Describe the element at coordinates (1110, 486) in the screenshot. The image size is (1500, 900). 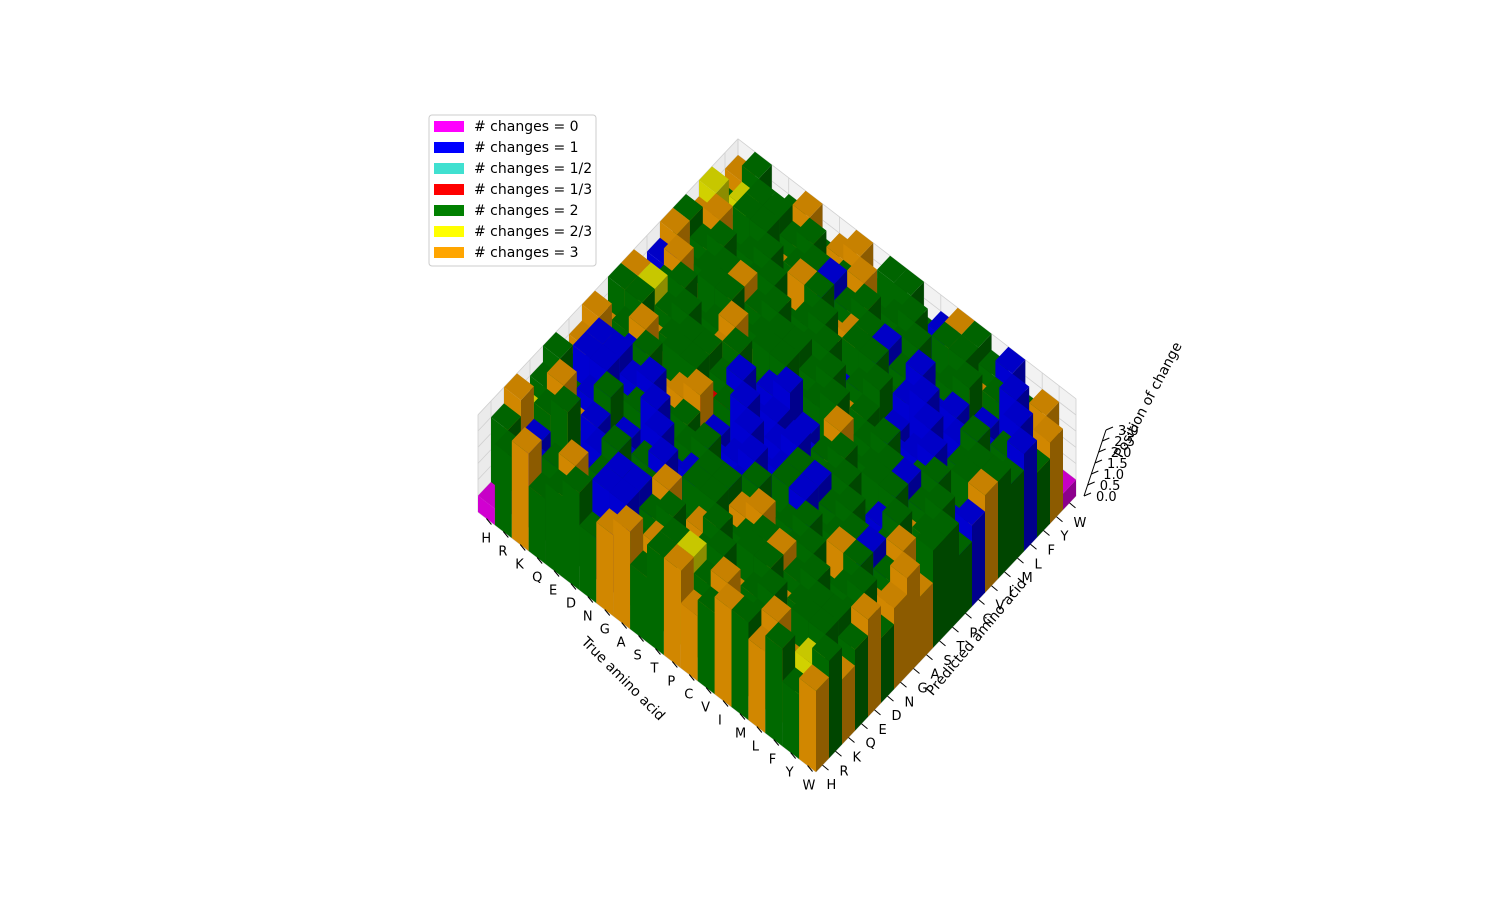
I see `z-tick-label: 0.5` at that location.